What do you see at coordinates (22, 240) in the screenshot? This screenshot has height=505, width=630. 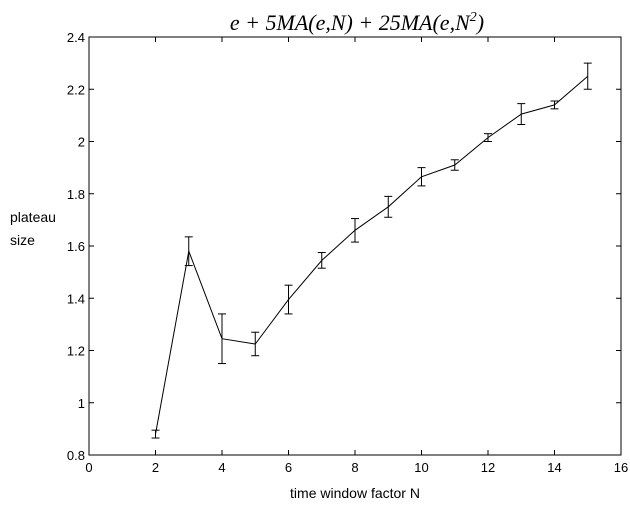 I see `y-axis-label-line-2: size` at bounding box center [22, 240].